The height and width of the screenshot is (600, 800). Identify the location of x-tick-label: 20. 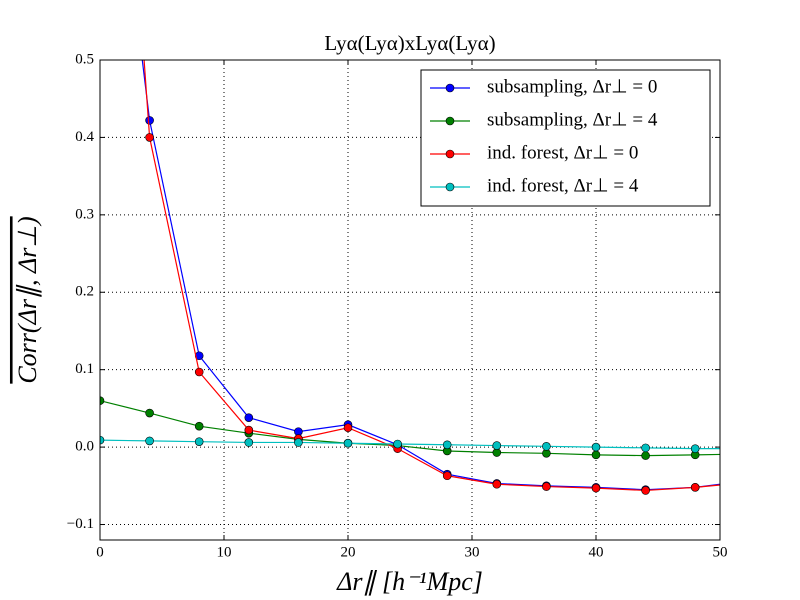
(348, 552).